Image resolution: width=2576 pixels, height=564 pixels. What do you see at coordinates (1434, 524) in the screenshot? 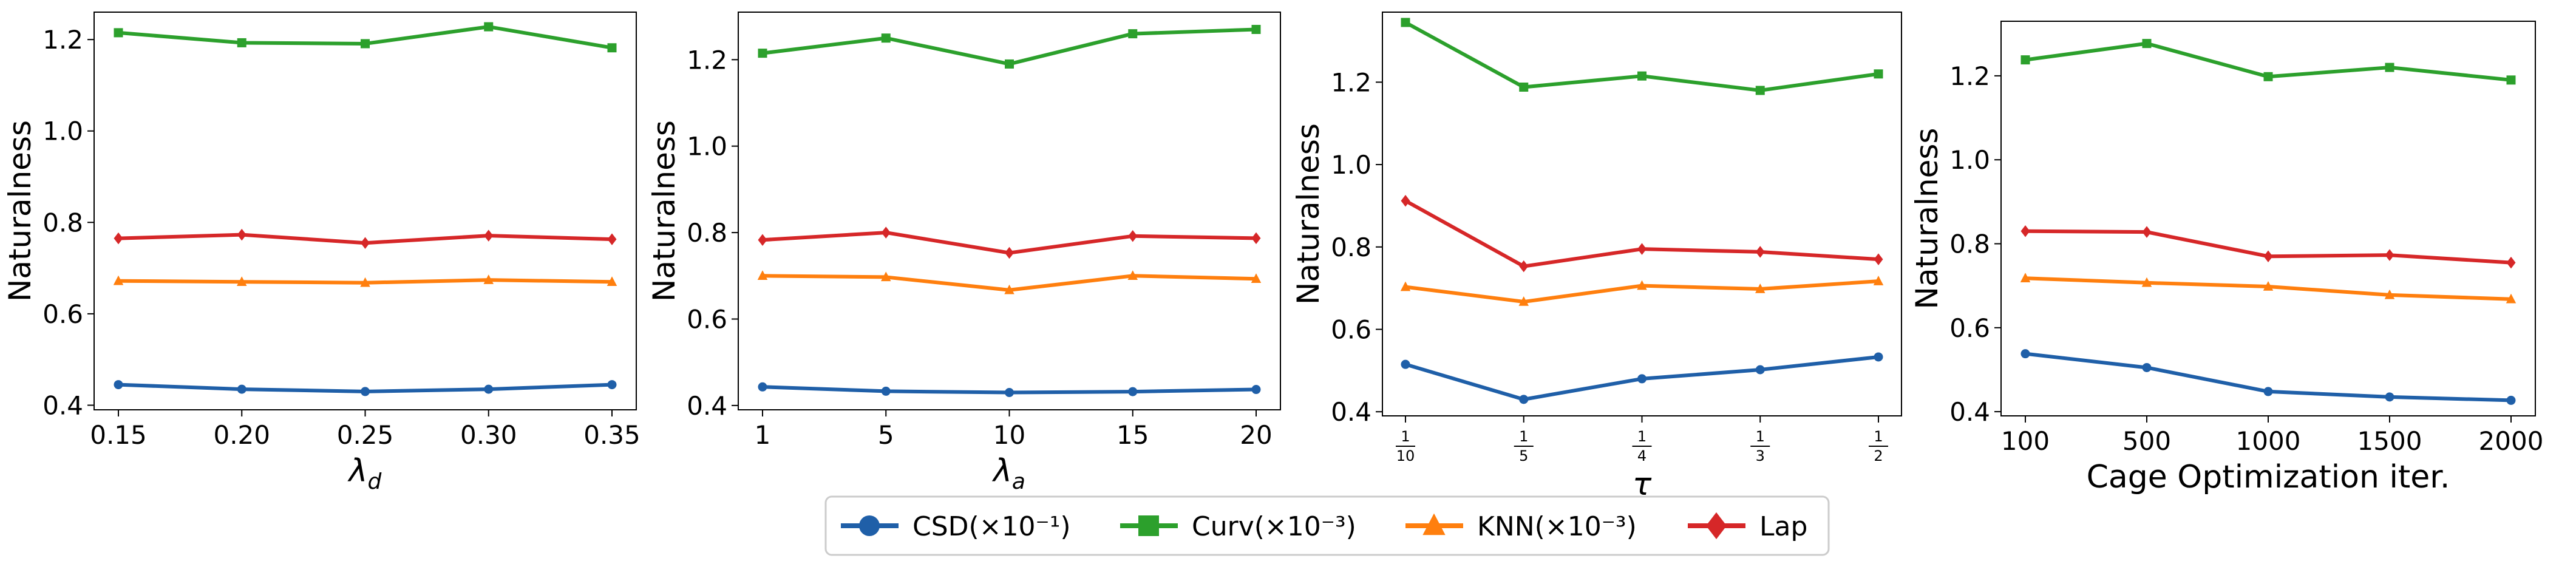
I see `legend-marker-knn` at bounding box center [1434, 524].